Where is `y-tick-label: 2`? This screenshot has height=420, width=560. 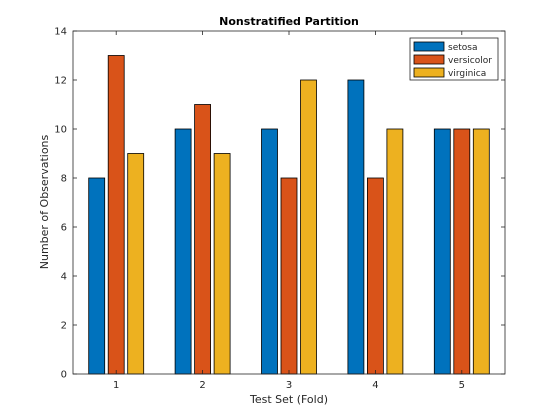
y-tick-label: 2 is located at coordinates (64, 326).